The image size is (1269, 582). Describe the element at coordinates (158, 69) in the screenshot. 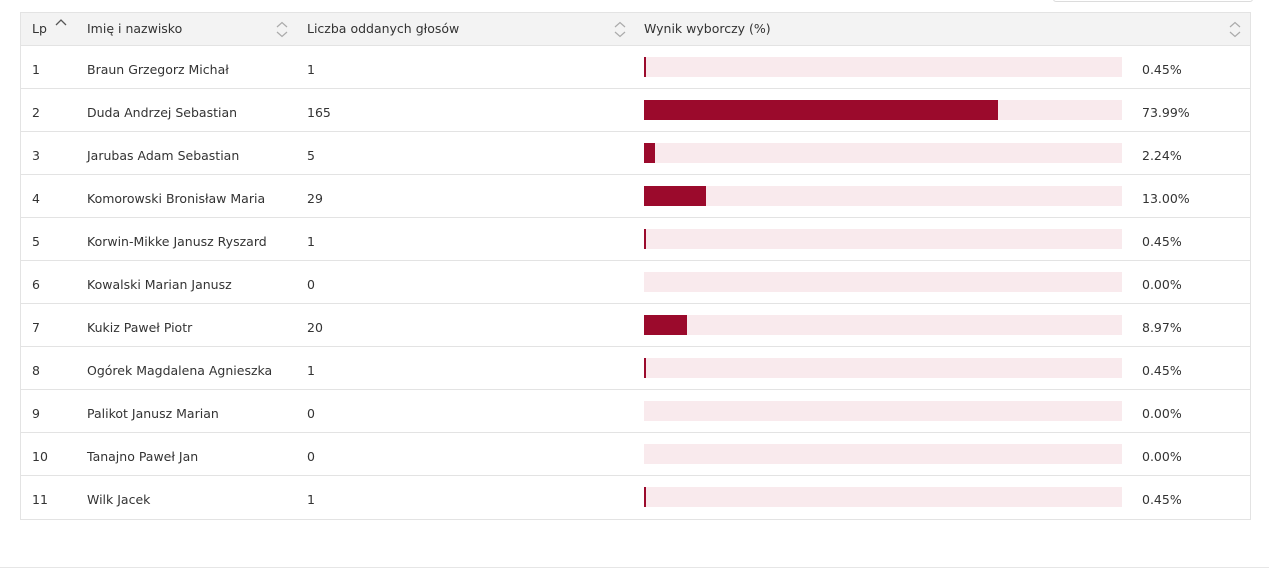

I see `cell-candidate-name: Braun Grzegorz Michał` at that location.